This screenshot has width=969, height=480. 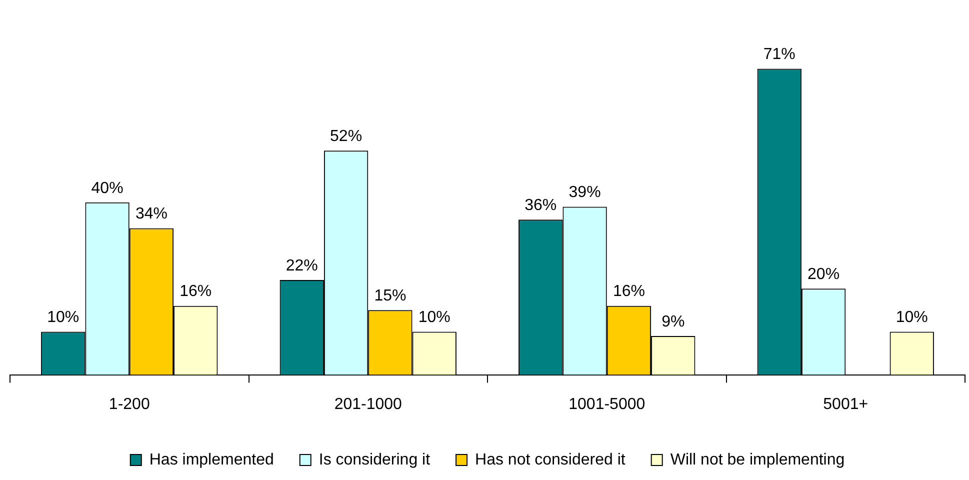 What do you see at coordinates (390, 296) in the screenshot?
I see `data-label: 15%` at bounding box center [390, 296].